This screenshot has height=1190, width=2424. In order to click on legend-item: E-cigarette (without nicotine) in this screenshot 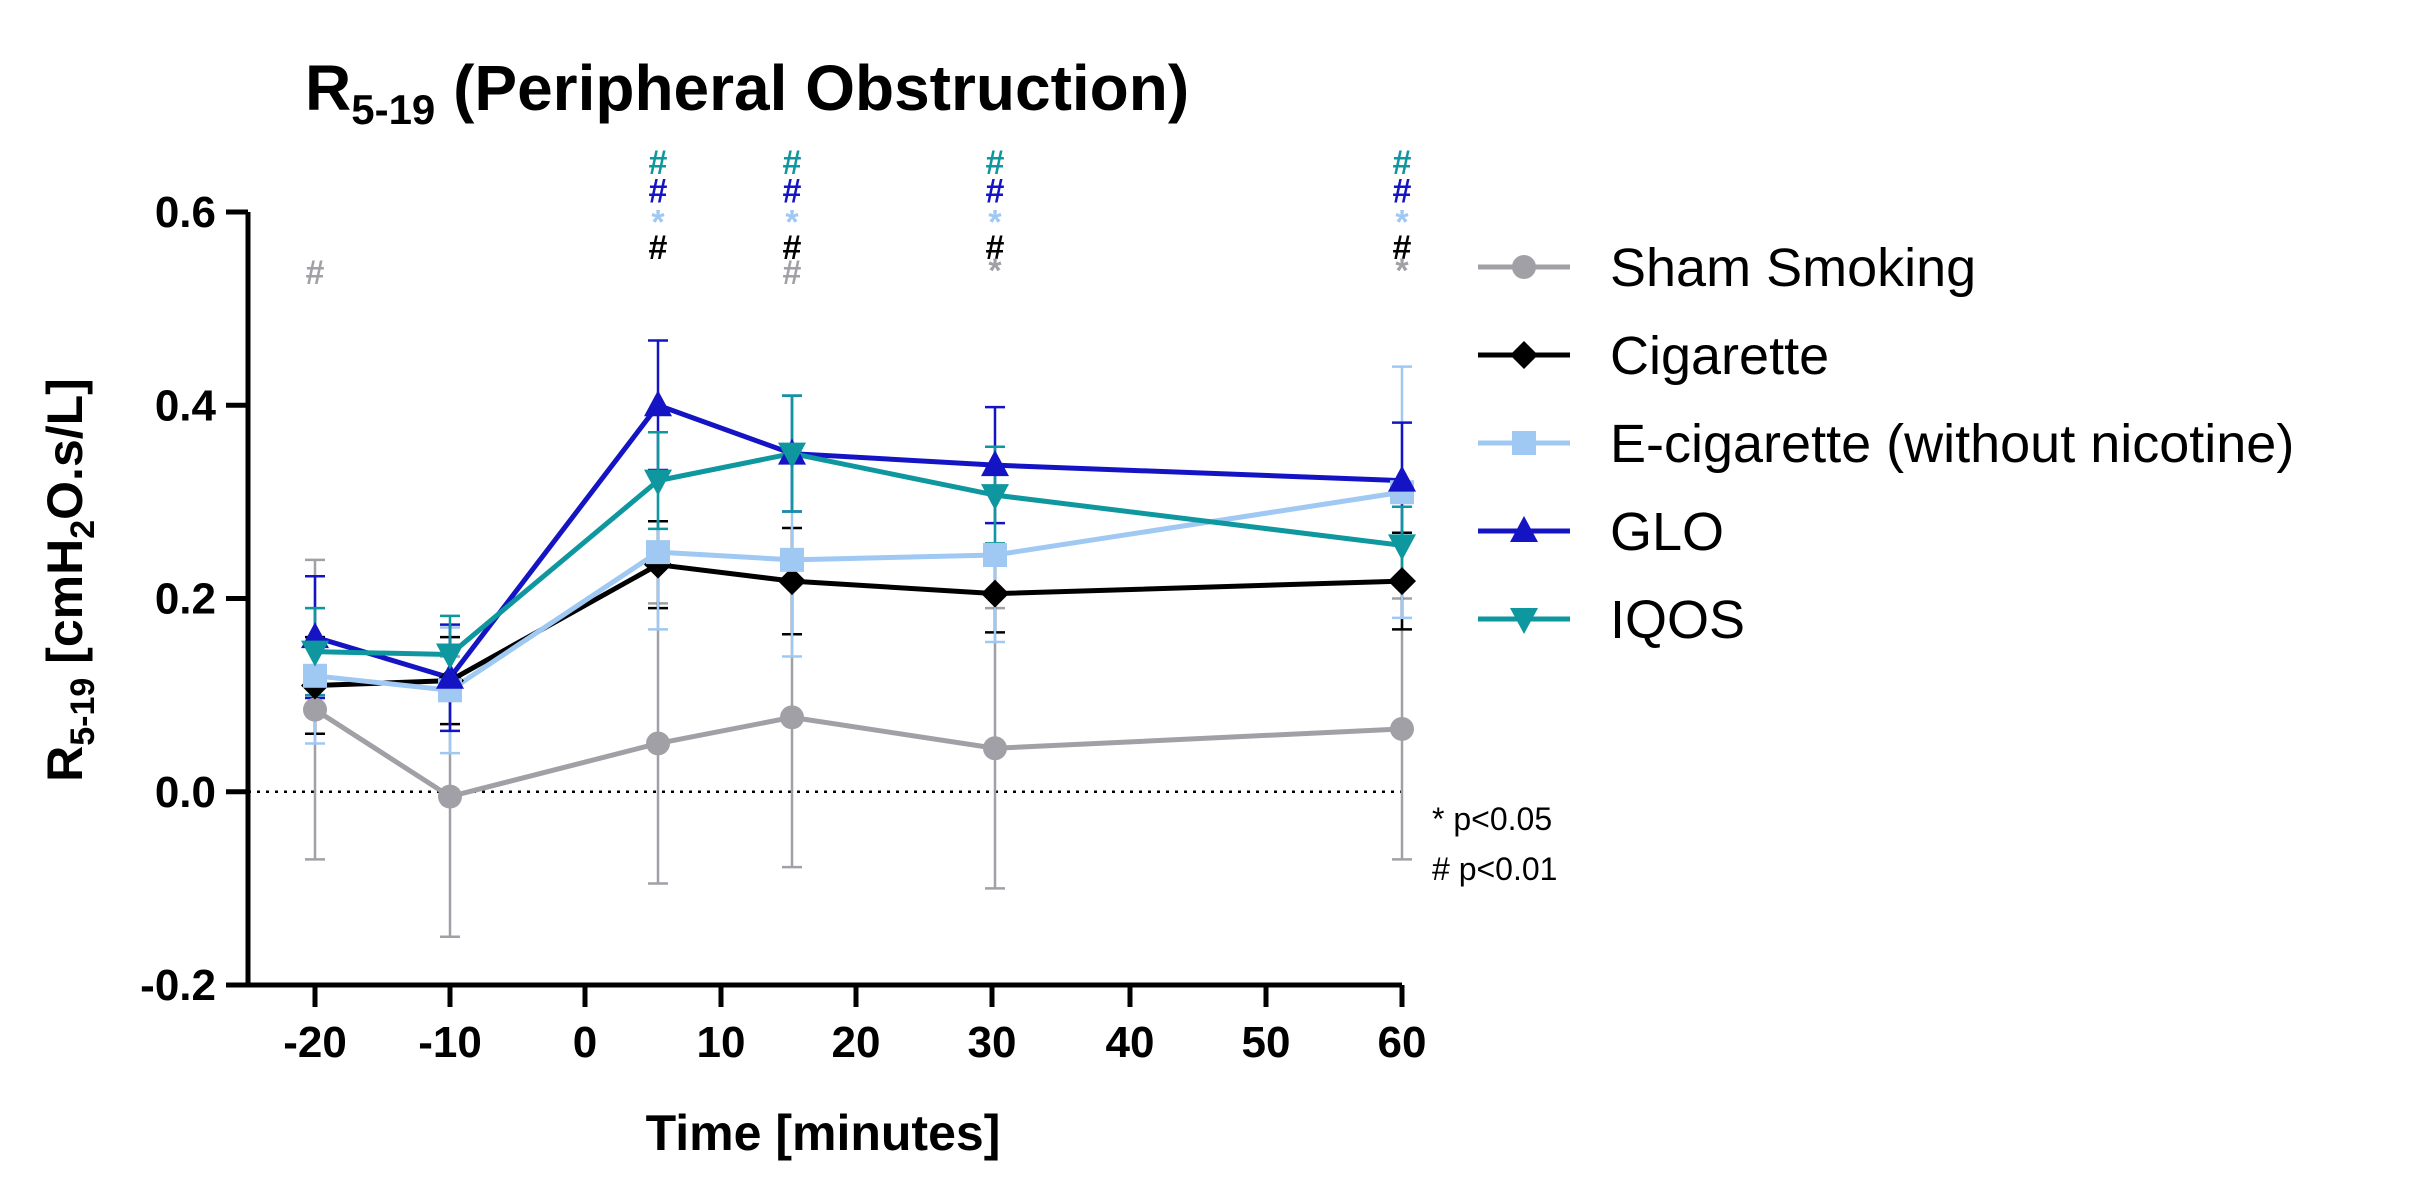, I will do `click(1886, 444)`.